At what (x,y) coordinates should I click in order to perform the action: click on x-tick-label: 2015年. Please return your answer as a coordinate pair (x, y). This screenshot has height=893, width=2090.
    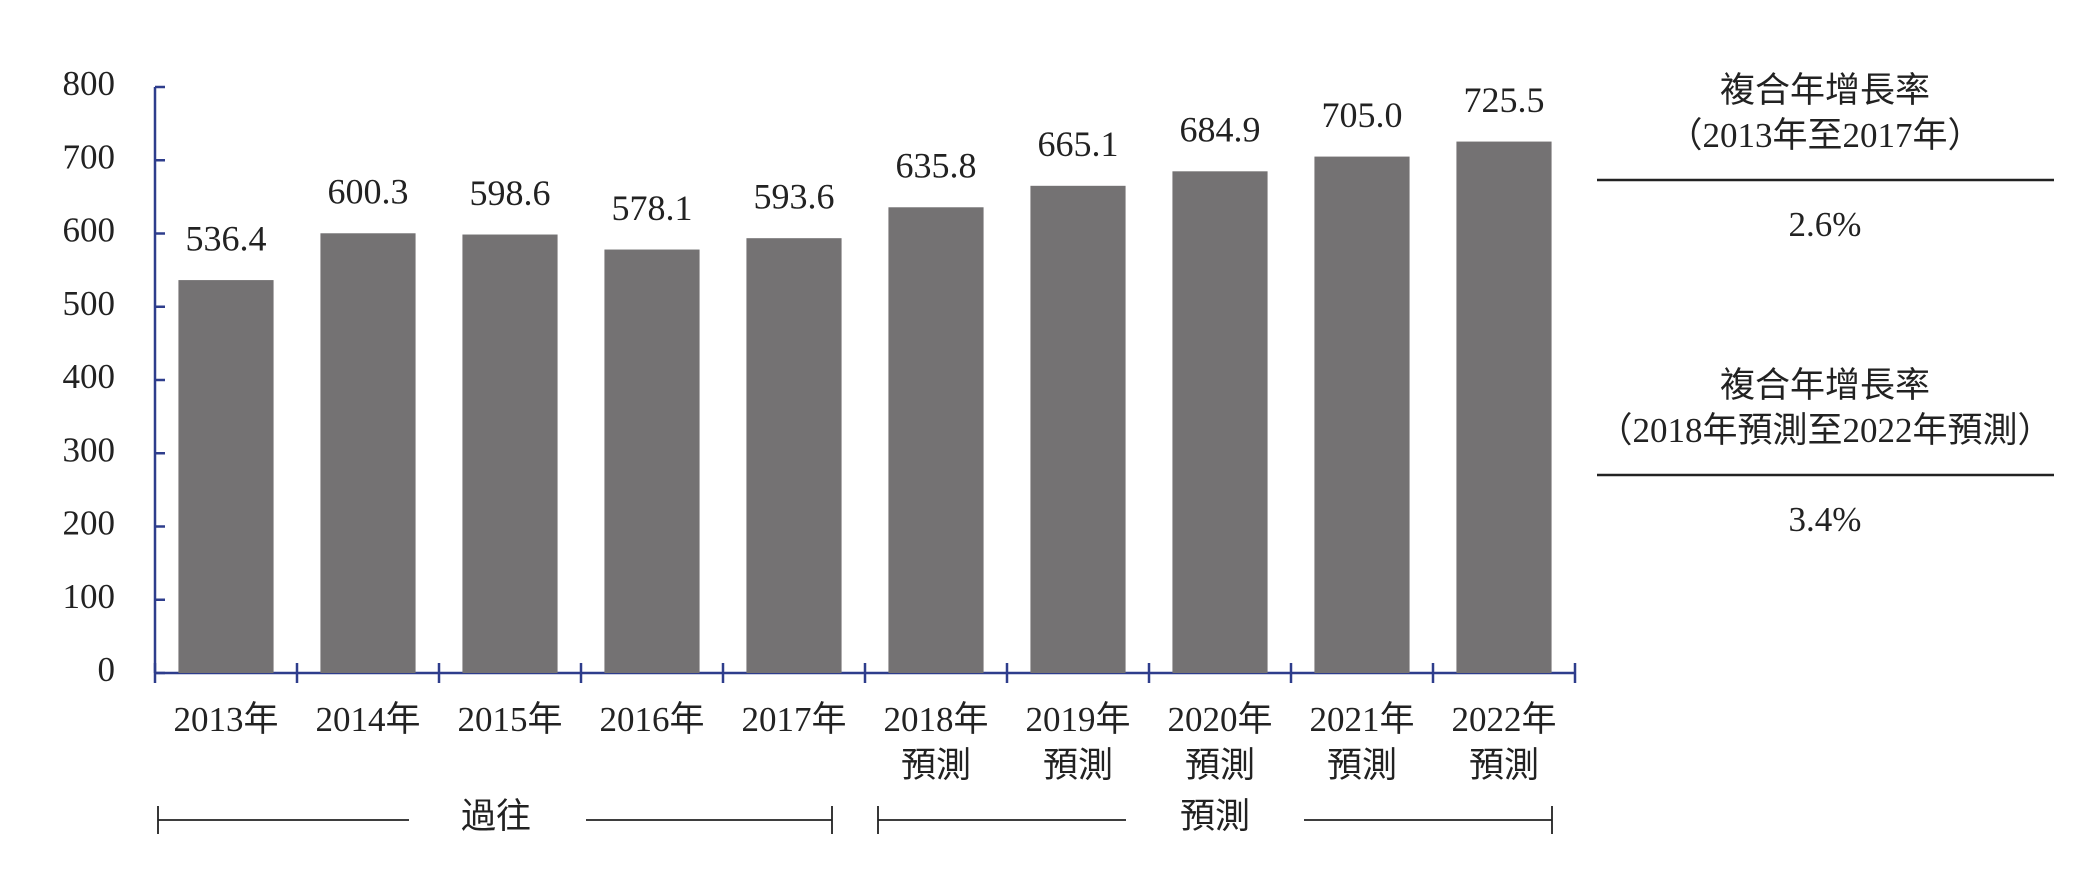
    Looking at the image, I should click on (509, 719).